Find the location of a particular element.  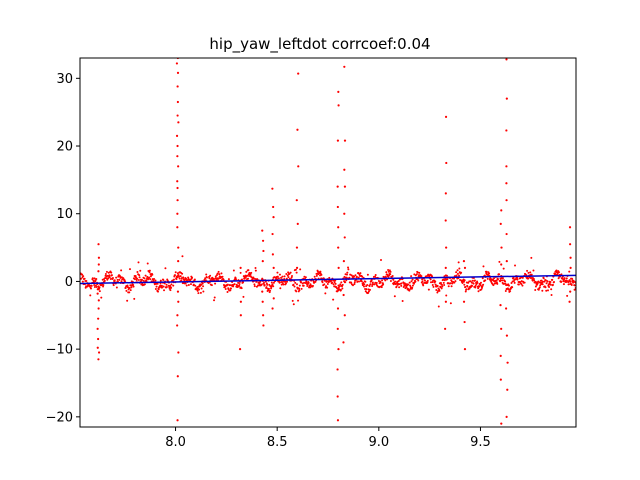

x-tick-label: 9.0 is located at coordinates (378, 442).